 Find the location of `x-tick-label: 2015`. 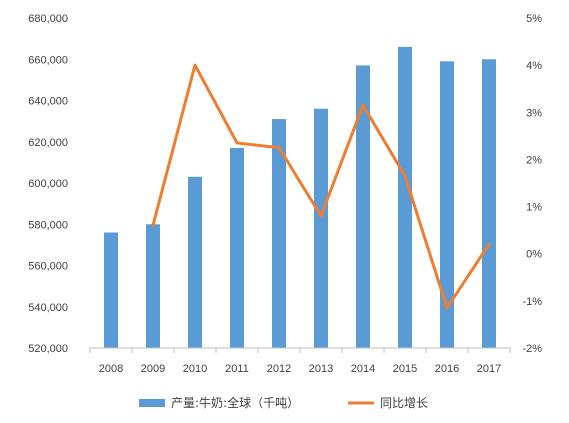

x-tick-label: 2015 is located at coordinates (405, 369).